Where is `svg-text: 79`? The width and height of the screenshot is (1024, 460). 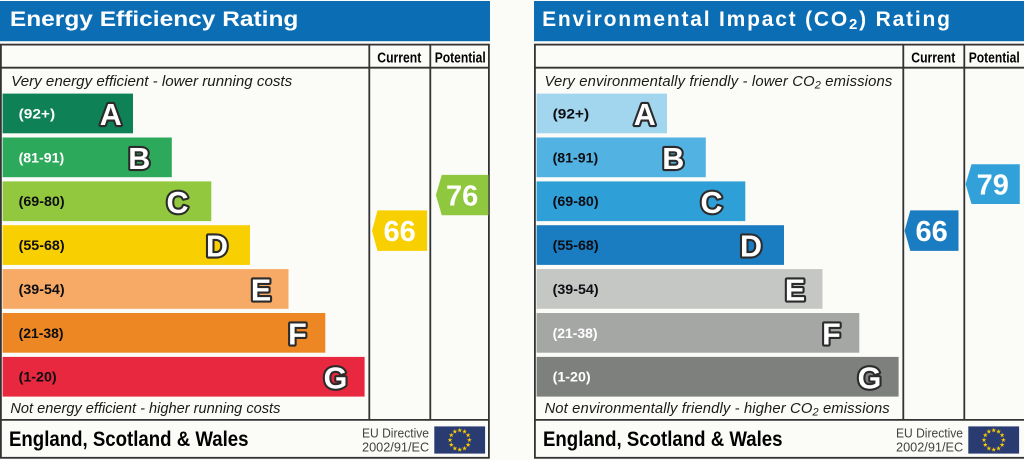 svg-text: 79 is located at coordinates (993, 186).